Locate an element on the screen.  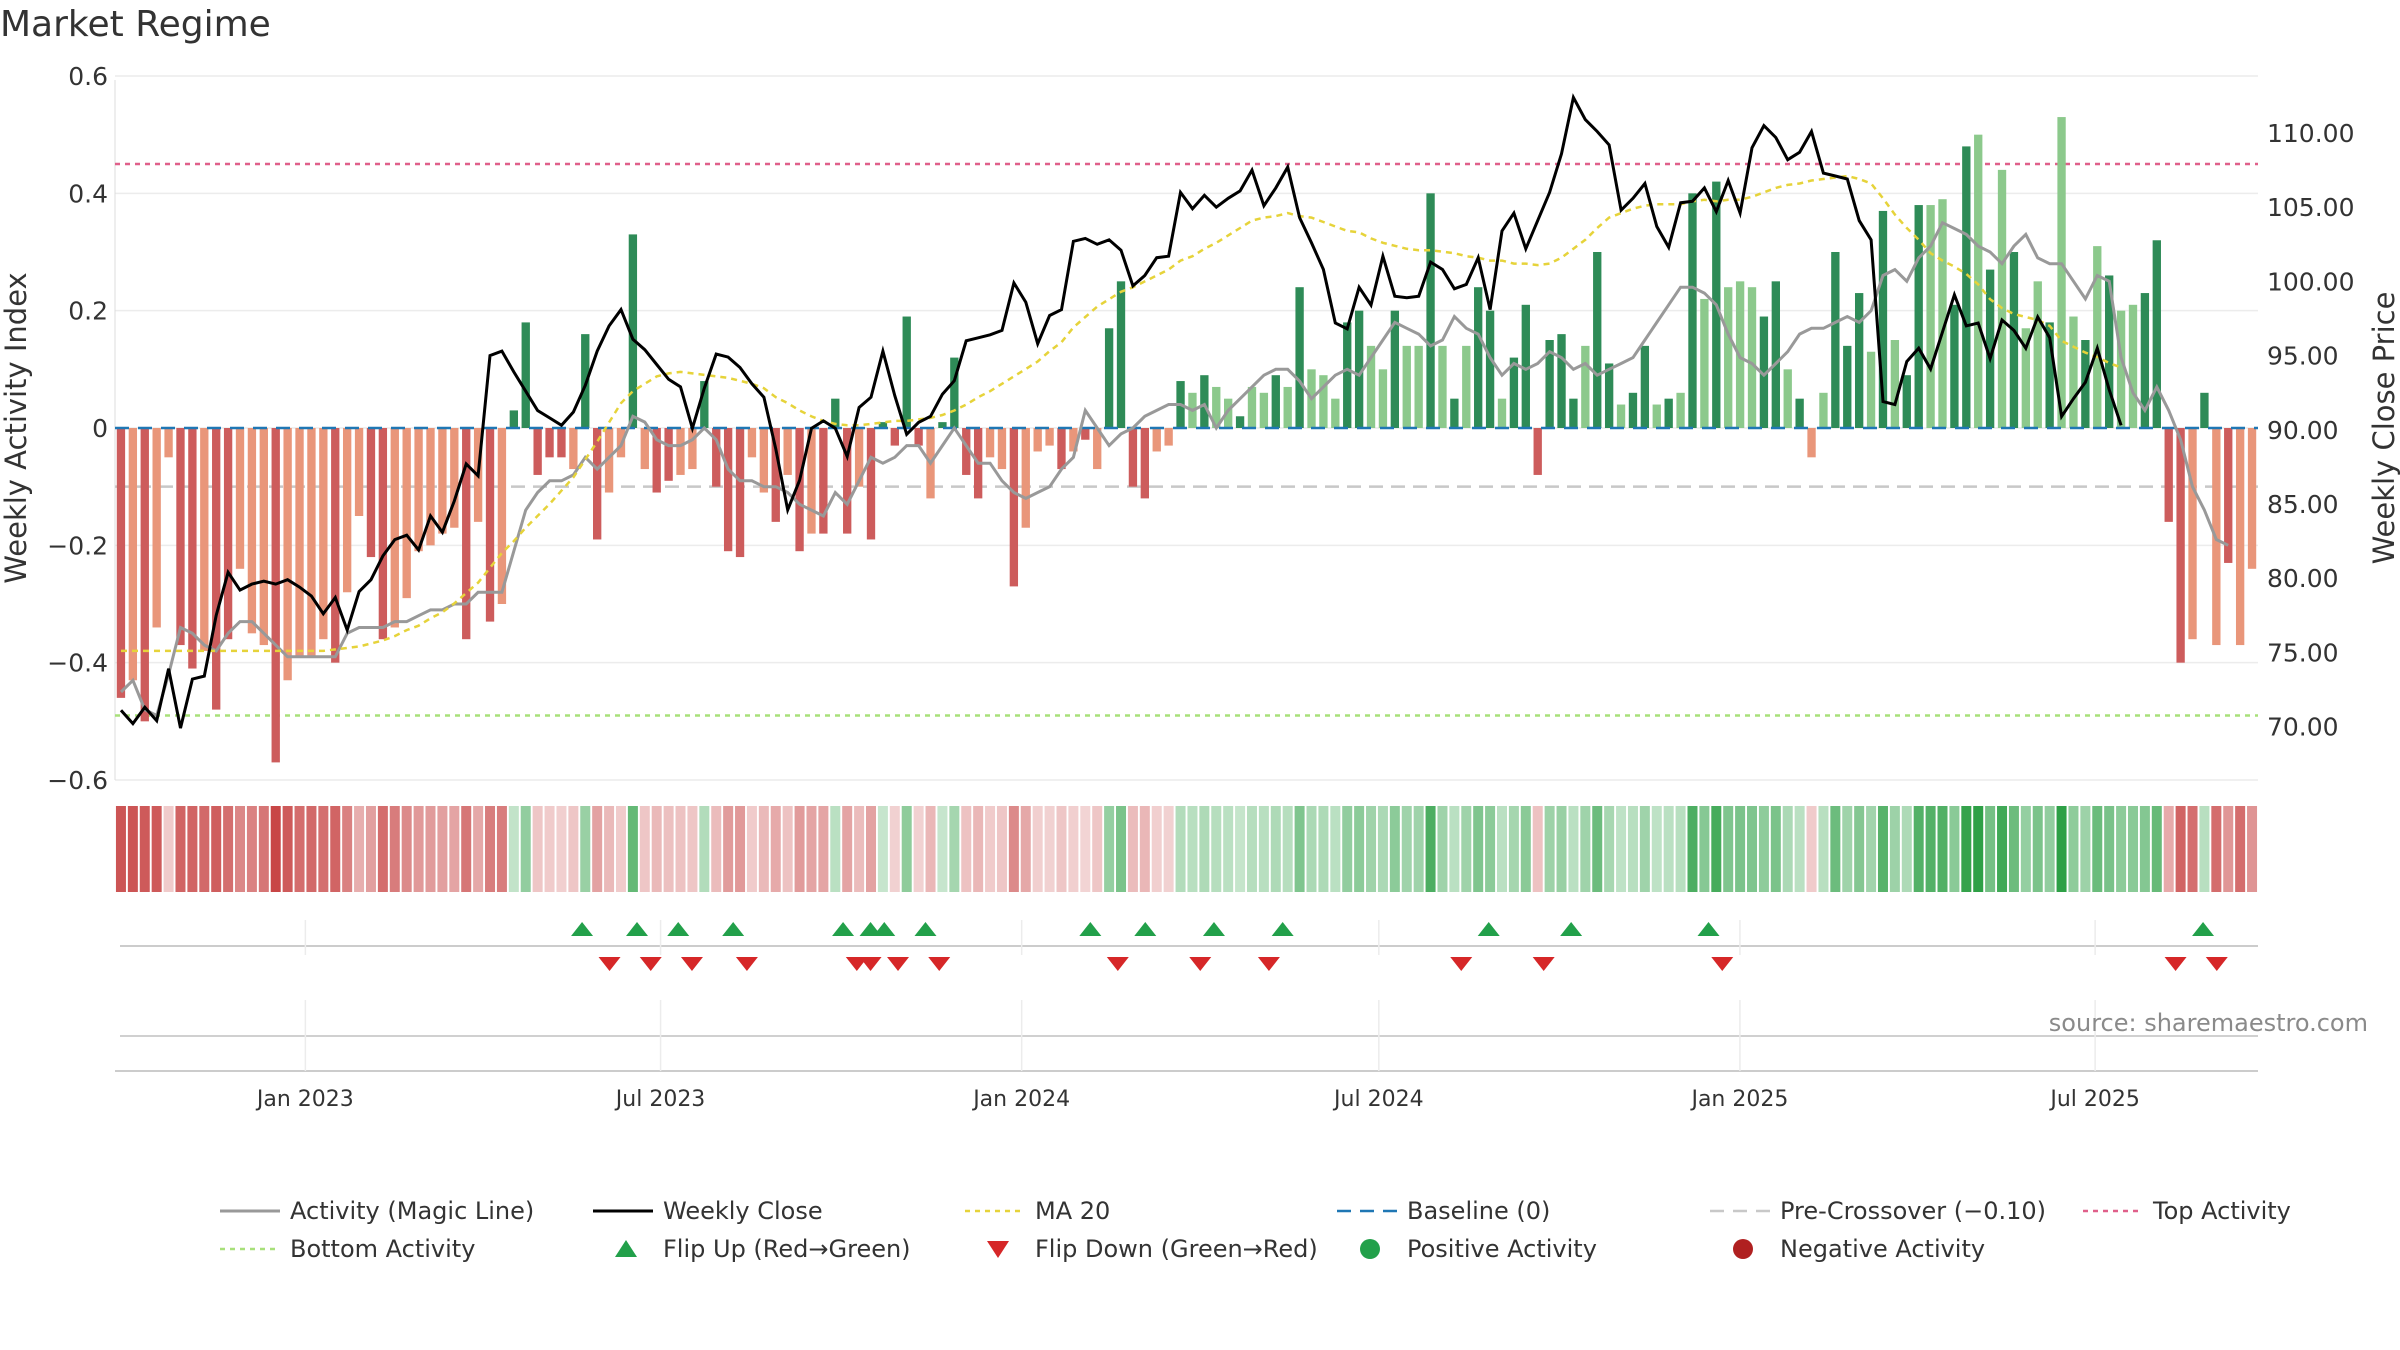
y2-tick-label: 70.00 is located at coordinates (2303, 727).